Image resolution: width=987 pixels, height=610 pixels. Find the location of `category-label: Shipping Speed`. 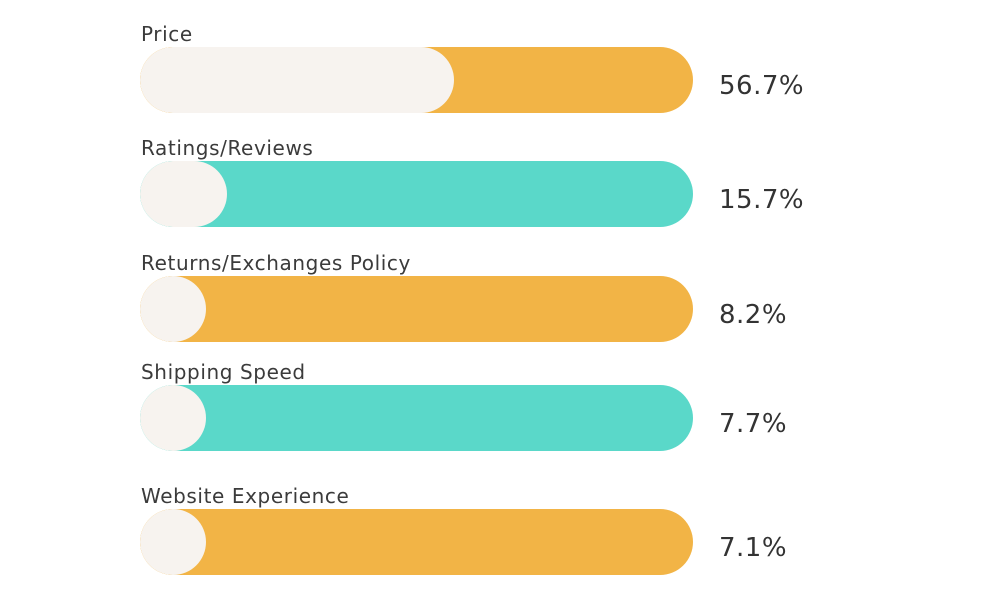

category-label: Shipping Speed is located at coordinates (223, 372).